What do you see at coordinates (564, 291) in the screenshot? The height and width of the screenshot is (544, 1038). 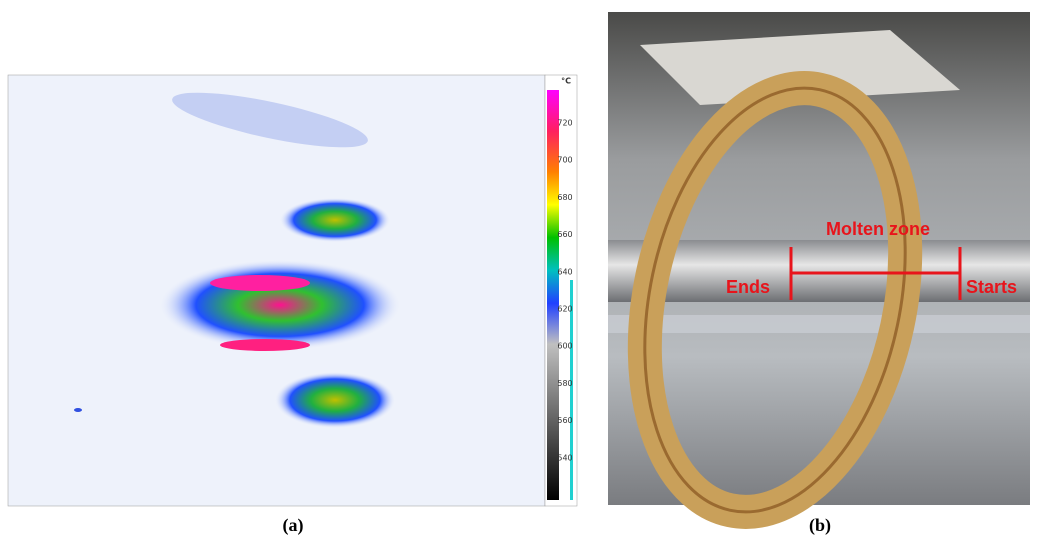 I see `colorbar-ticks: 720 700 680 660 640 620 600 580 560 540` at bounding box center [564, 291].